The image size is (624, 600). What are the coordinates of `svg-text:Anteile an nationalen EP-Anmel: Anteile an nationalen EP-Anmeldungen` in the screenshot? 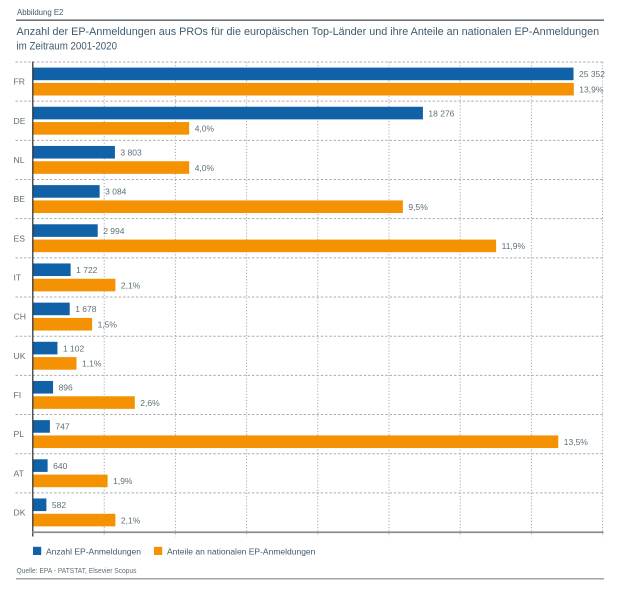 It's located at (241, 552).